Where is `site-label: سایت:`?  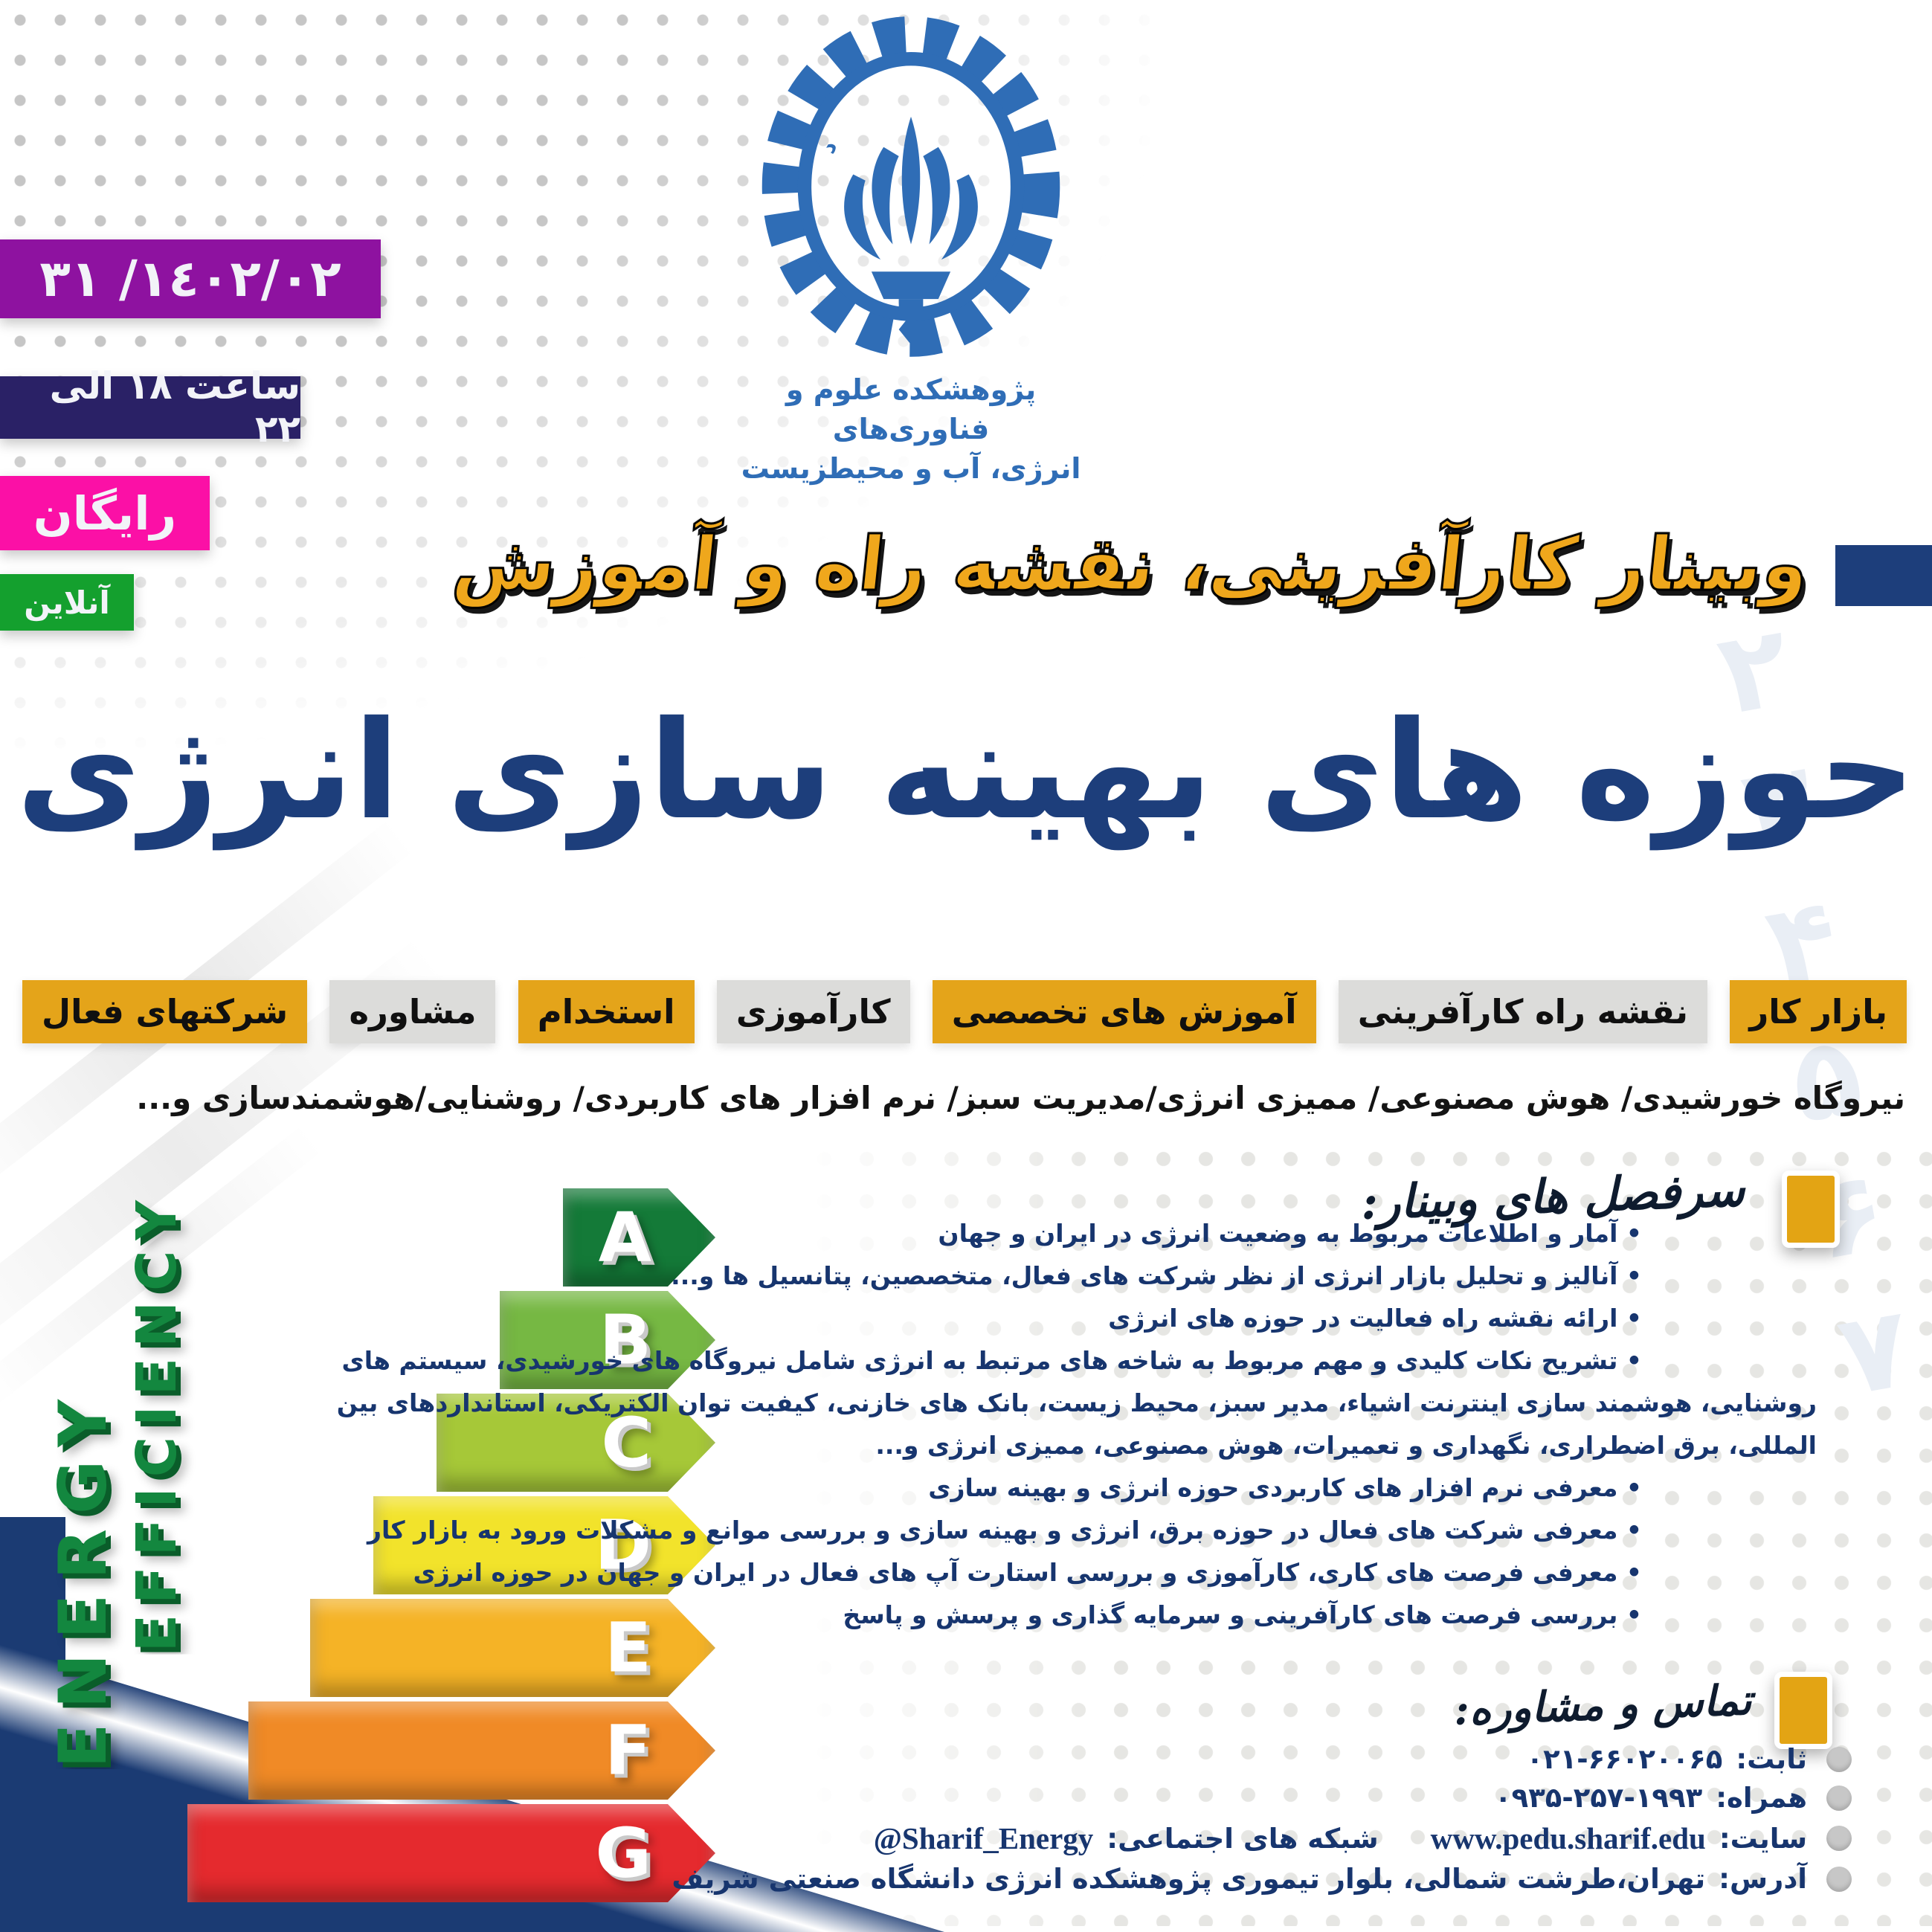
site-label: سایت: is located at coordinates (1763, 1838).